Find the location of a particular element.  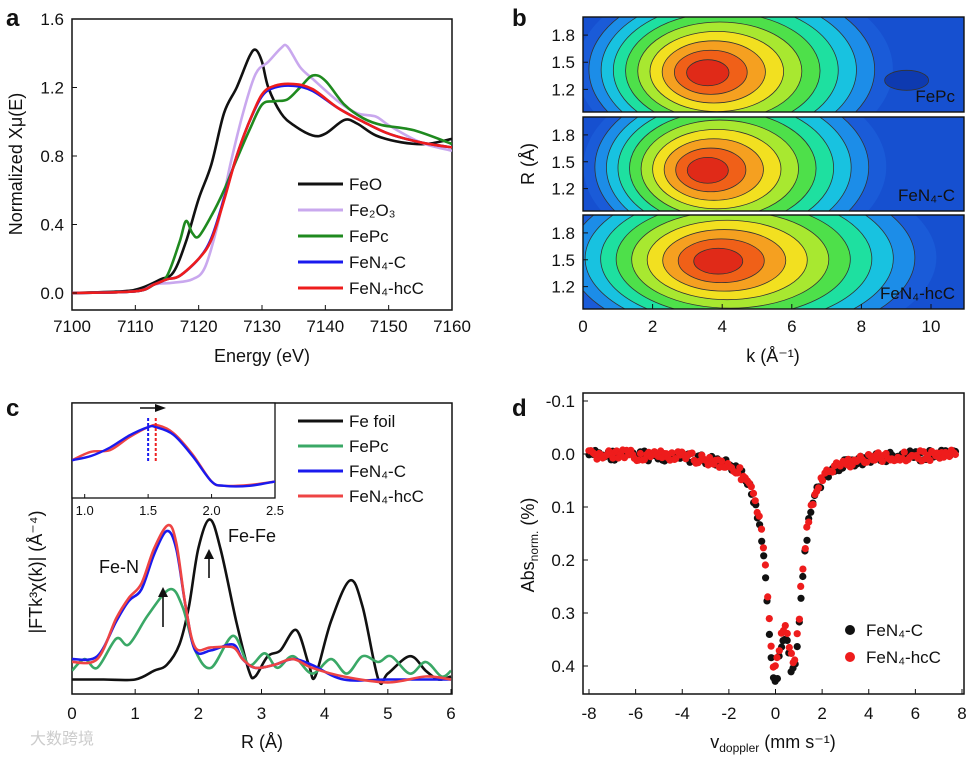

panel-label-b: b is located at coordinates (519, 18).